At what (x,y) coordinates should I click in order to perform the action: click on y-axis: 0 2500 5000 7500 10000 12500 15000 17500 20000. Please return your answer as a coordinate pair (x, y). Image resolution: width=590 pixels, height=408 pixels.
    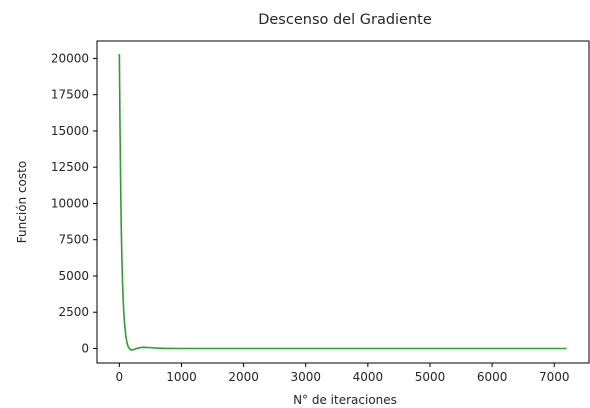
    Looking at the image, I should click on (74, 203).